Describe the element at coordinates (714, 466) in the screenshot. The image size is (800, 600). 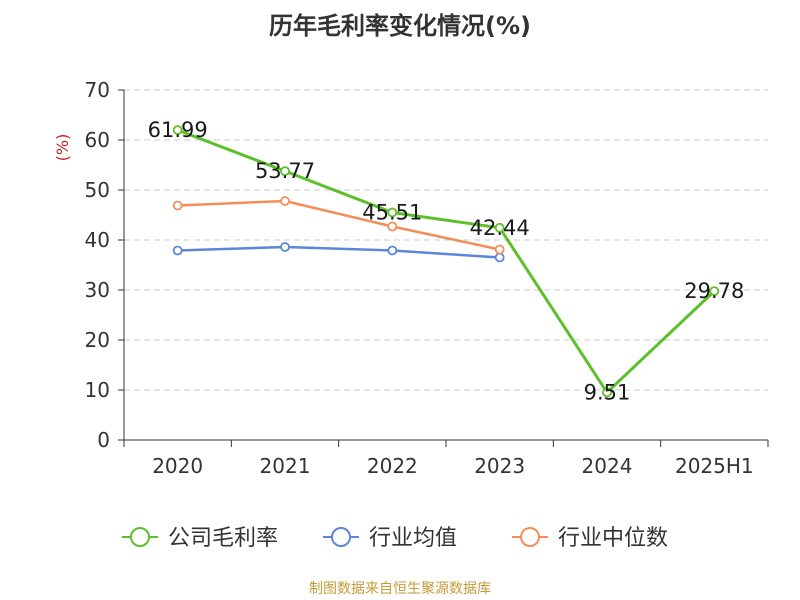
I see `x-tick-label: 2025H1` at that location.